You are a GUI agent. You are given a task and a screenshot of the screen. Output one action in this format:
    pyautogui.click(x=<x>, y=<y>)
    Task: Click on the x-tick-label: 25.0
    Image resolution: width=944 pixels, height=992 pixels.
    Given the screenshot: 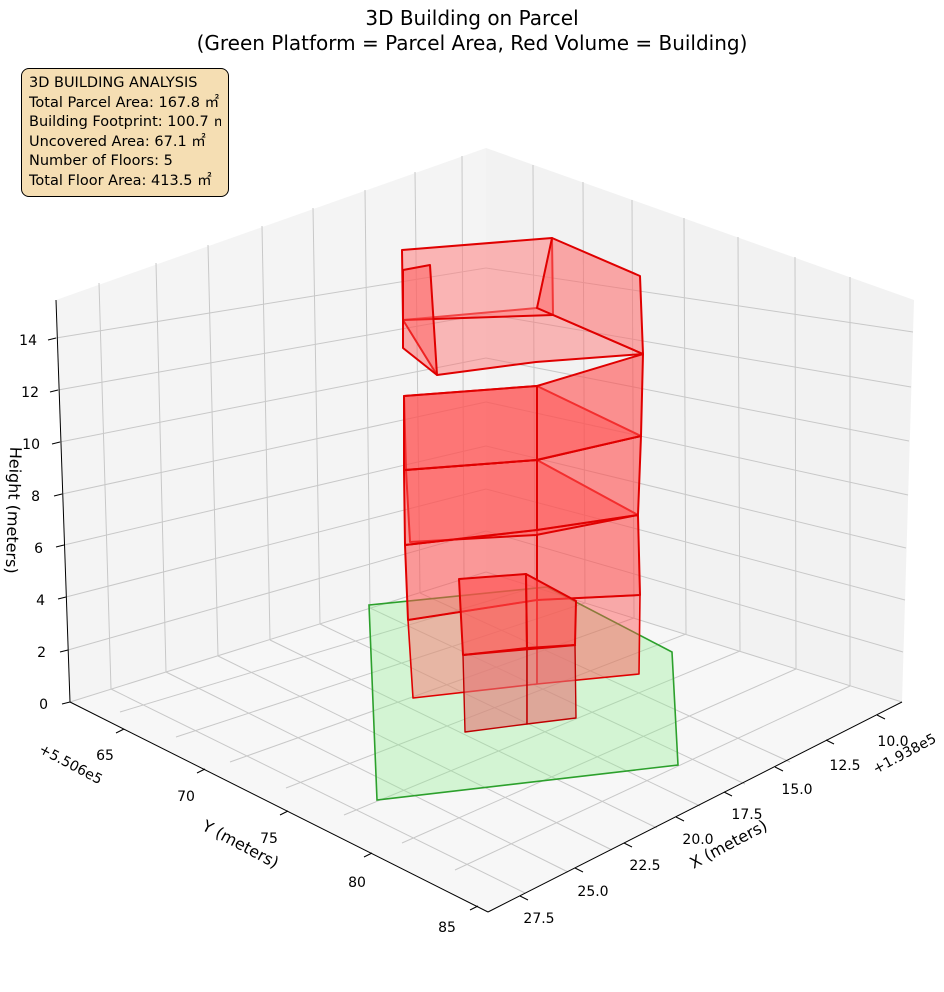 What is the action you would take?
    pyautogui.click(x=592, y=892)
    